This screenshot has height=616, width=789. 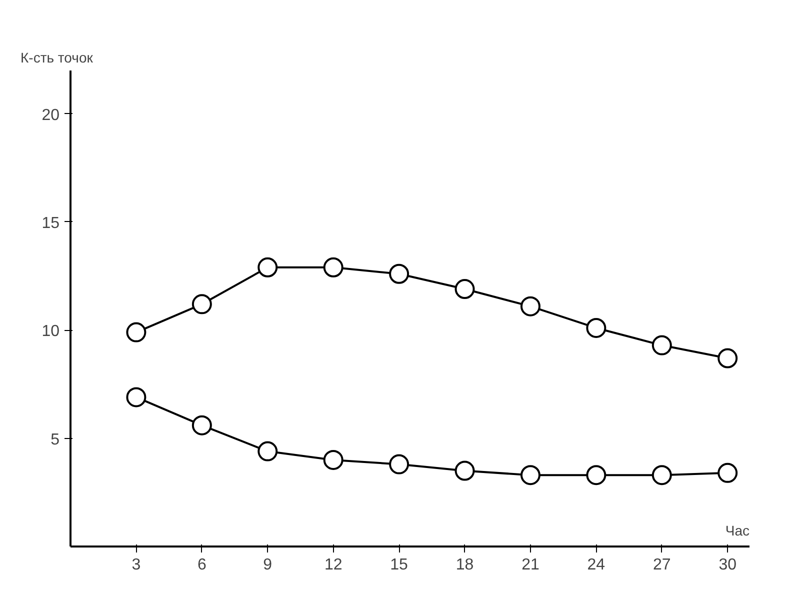 What do you see at coordinates (201, 565) in the screenshot?
I see `x-tick-label: 6` at bounding box center [201, 565].